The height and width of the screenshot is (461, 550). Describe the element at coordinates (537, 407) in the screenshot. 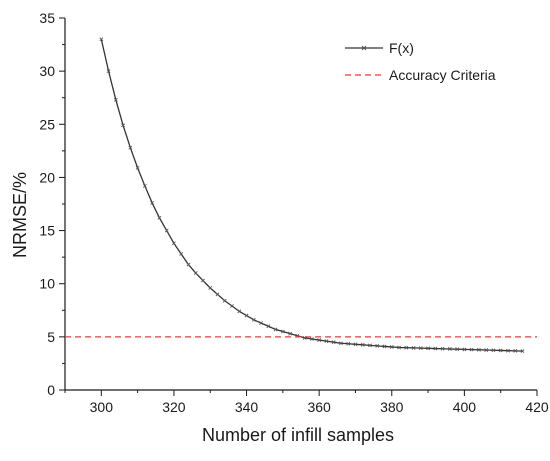

I see `x-tick-label: 420` at that location.